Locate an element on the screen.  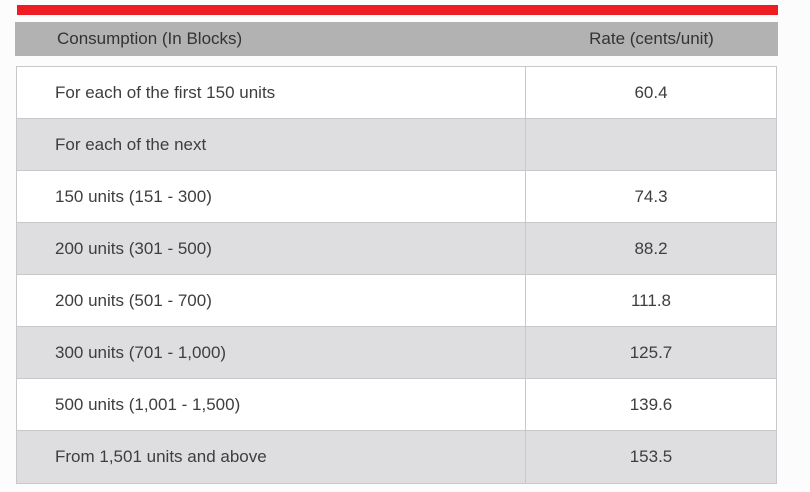
rate-cell: 139.6 is located at coordinates (651, 404).